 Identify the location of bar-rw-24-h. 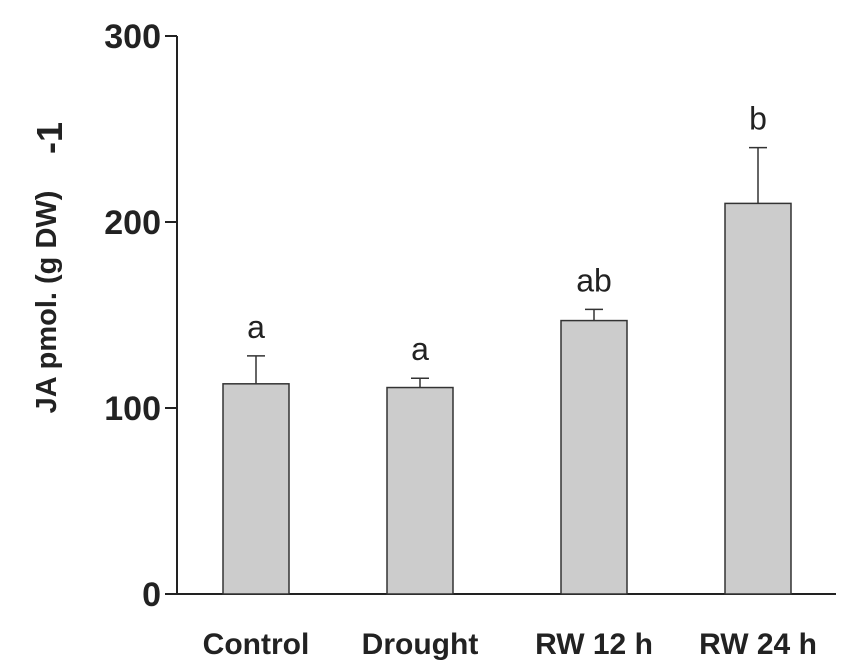
(758, 398).